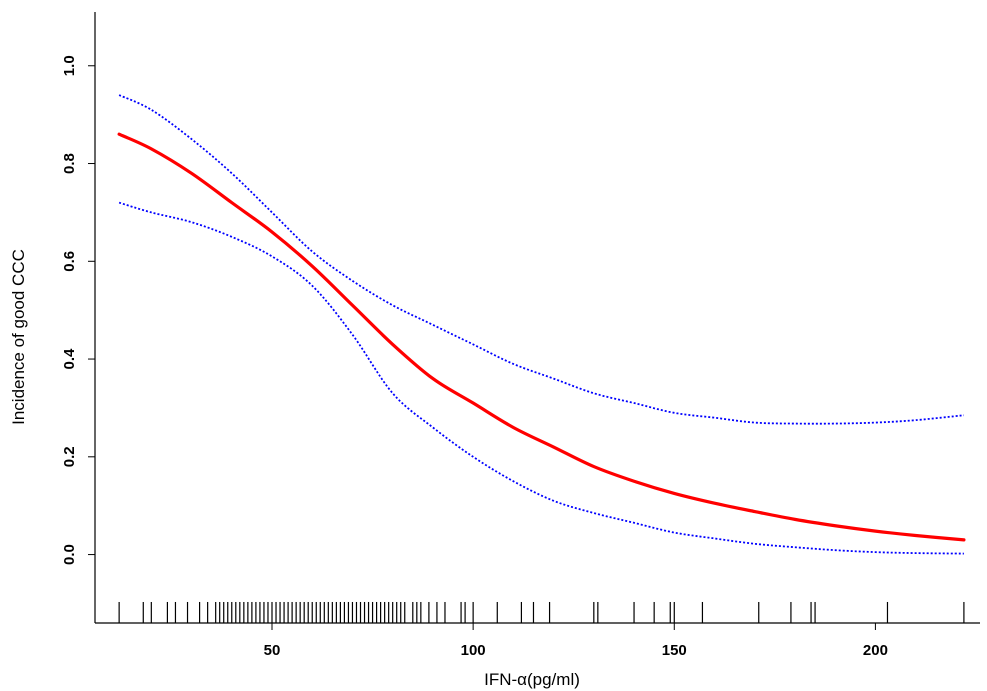 The width and height of the screenshot is (987, 691). I want to click on x-axis-title: IFN-α(pg/ml), so click(532, 679).